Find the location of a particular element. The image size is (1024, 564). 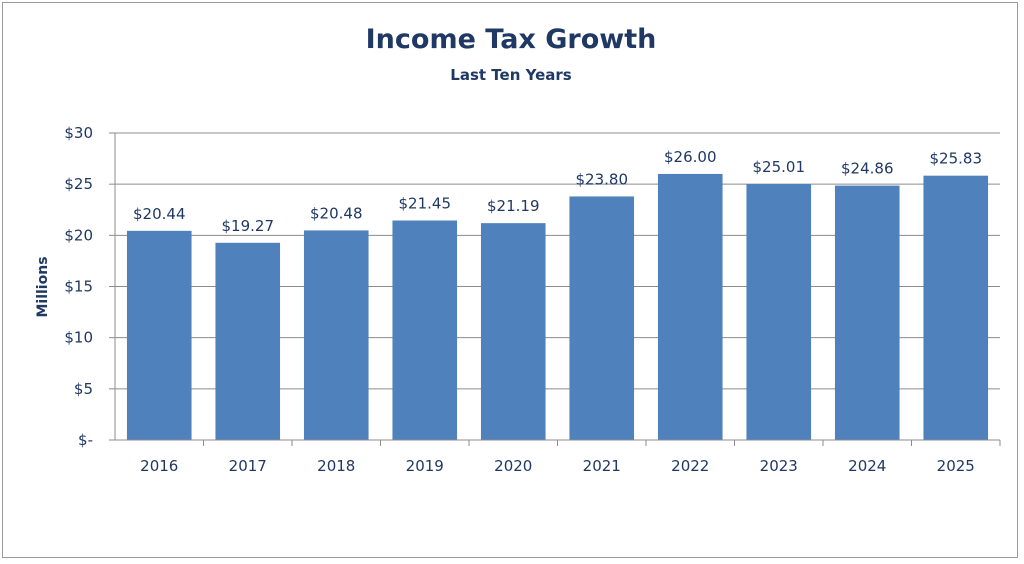

data-label-2023: $25.01 is located at coordinates (779, 167).